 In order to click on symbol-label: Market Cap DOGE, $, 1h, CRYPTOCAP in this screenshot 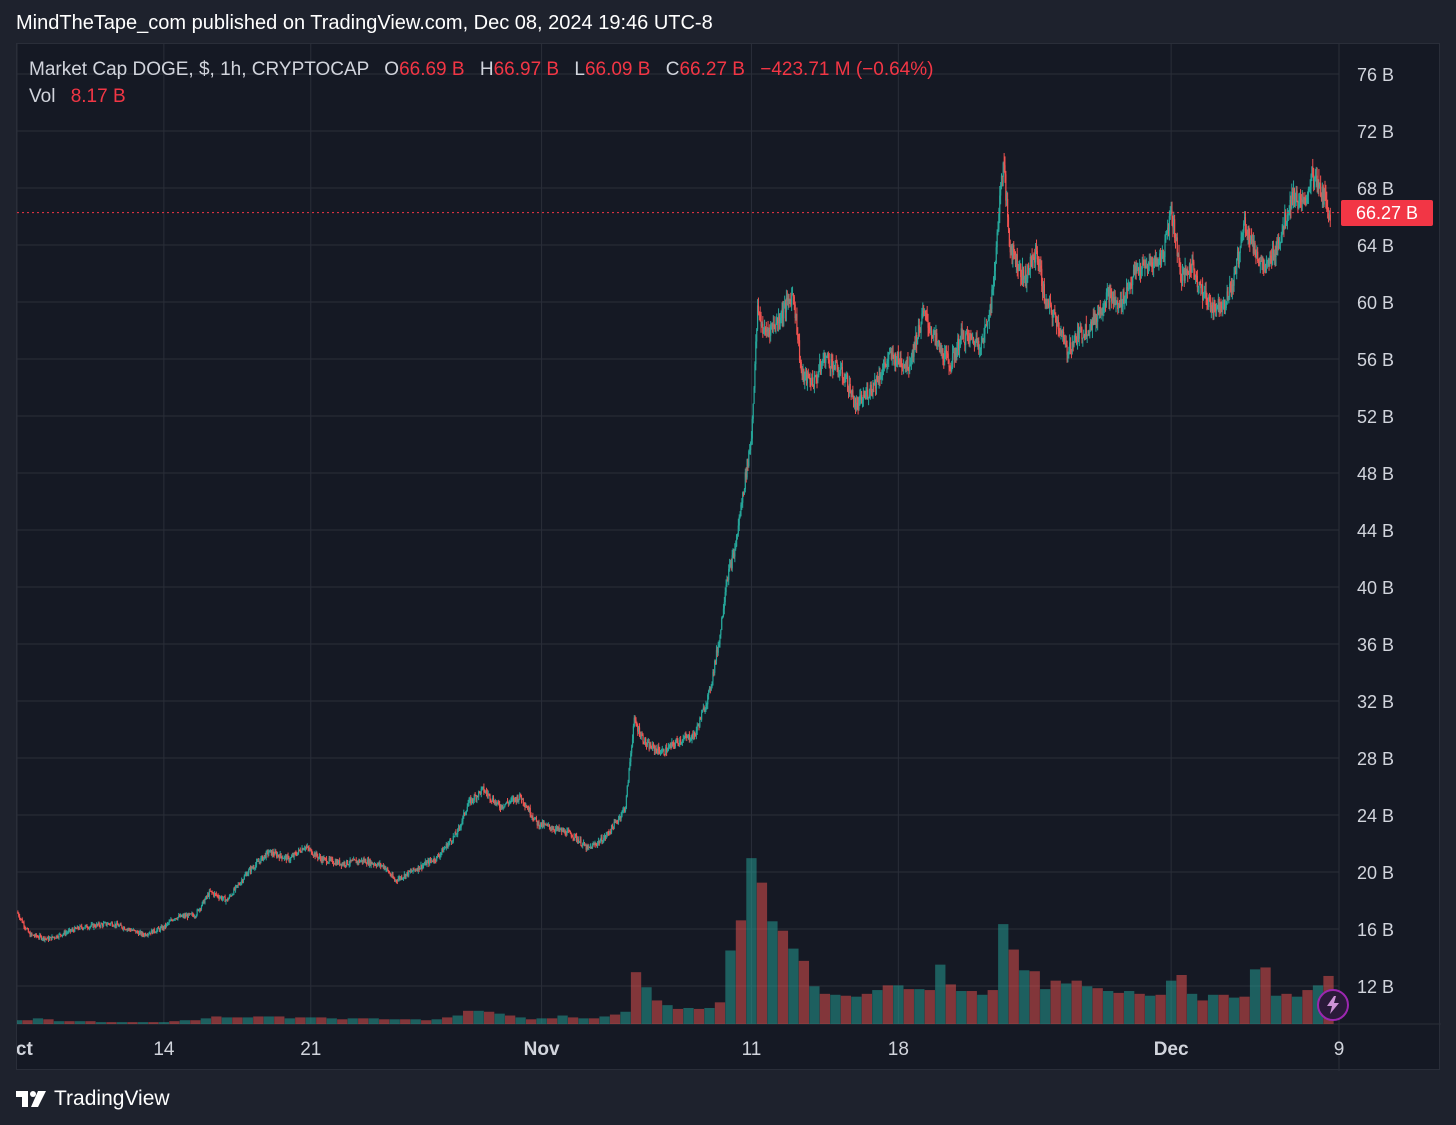, I will do `click(199, 69)`.